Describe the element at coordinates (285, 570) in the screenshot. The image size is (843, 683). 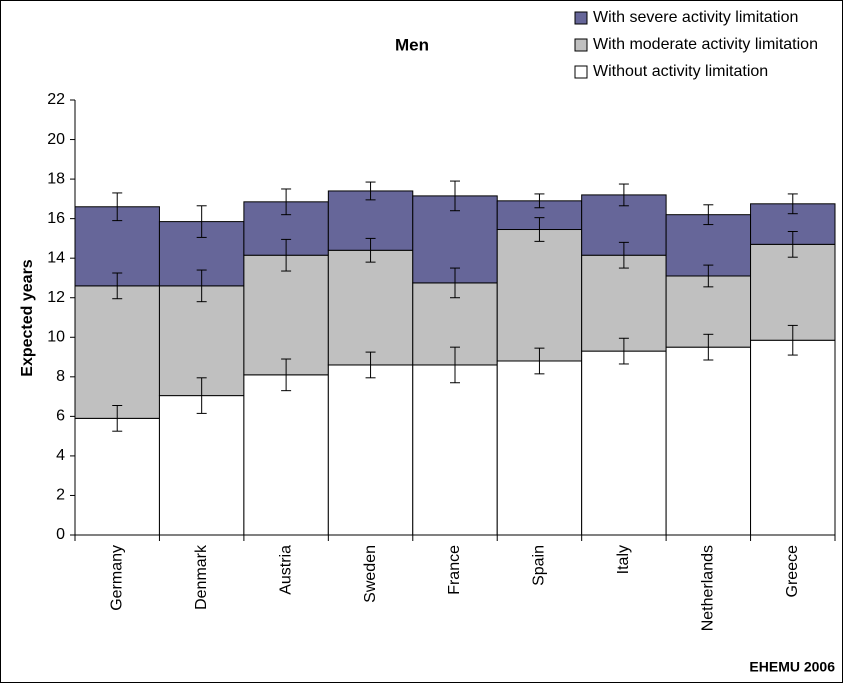
I see `x-tick-label: Austria` at that location.